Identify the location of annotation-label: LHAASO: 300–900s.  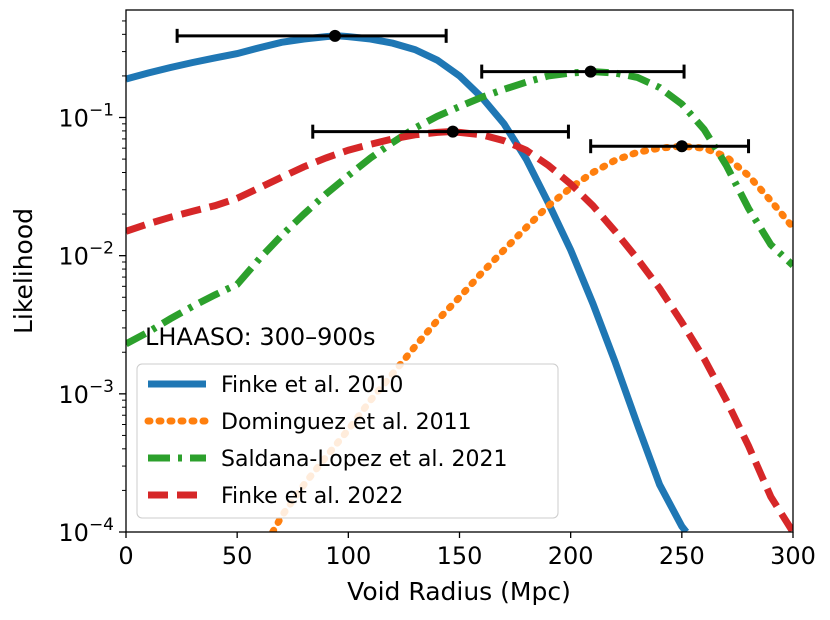
(260, 337).